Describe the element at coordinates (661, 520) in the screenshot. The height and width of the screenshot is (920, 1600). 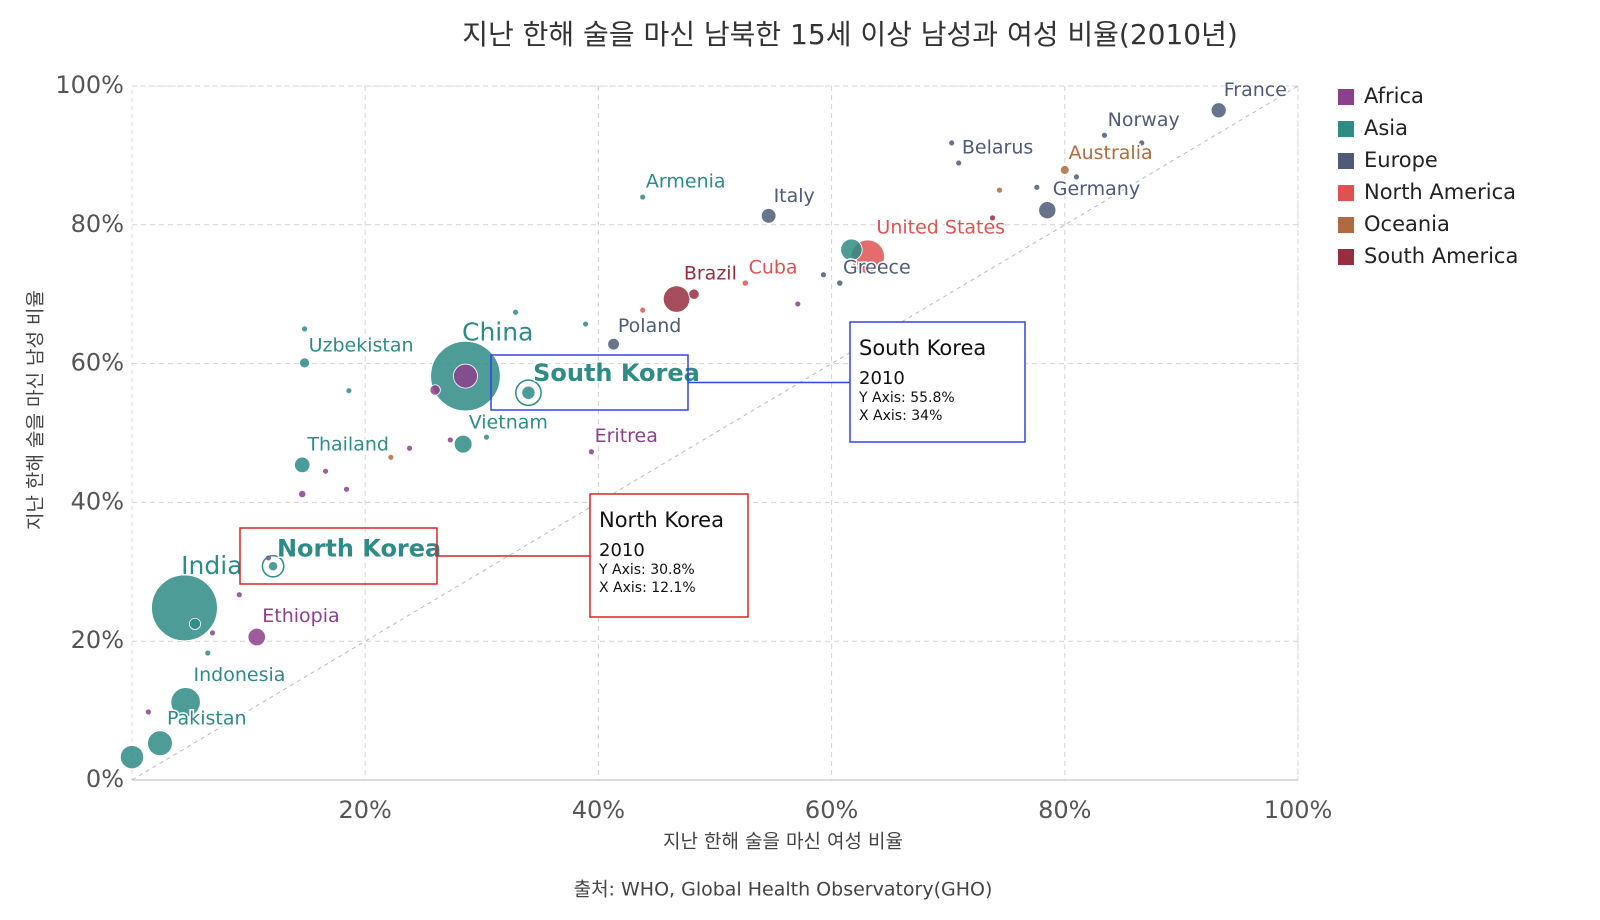
I see `tooltip-title: North Korea` at that location.